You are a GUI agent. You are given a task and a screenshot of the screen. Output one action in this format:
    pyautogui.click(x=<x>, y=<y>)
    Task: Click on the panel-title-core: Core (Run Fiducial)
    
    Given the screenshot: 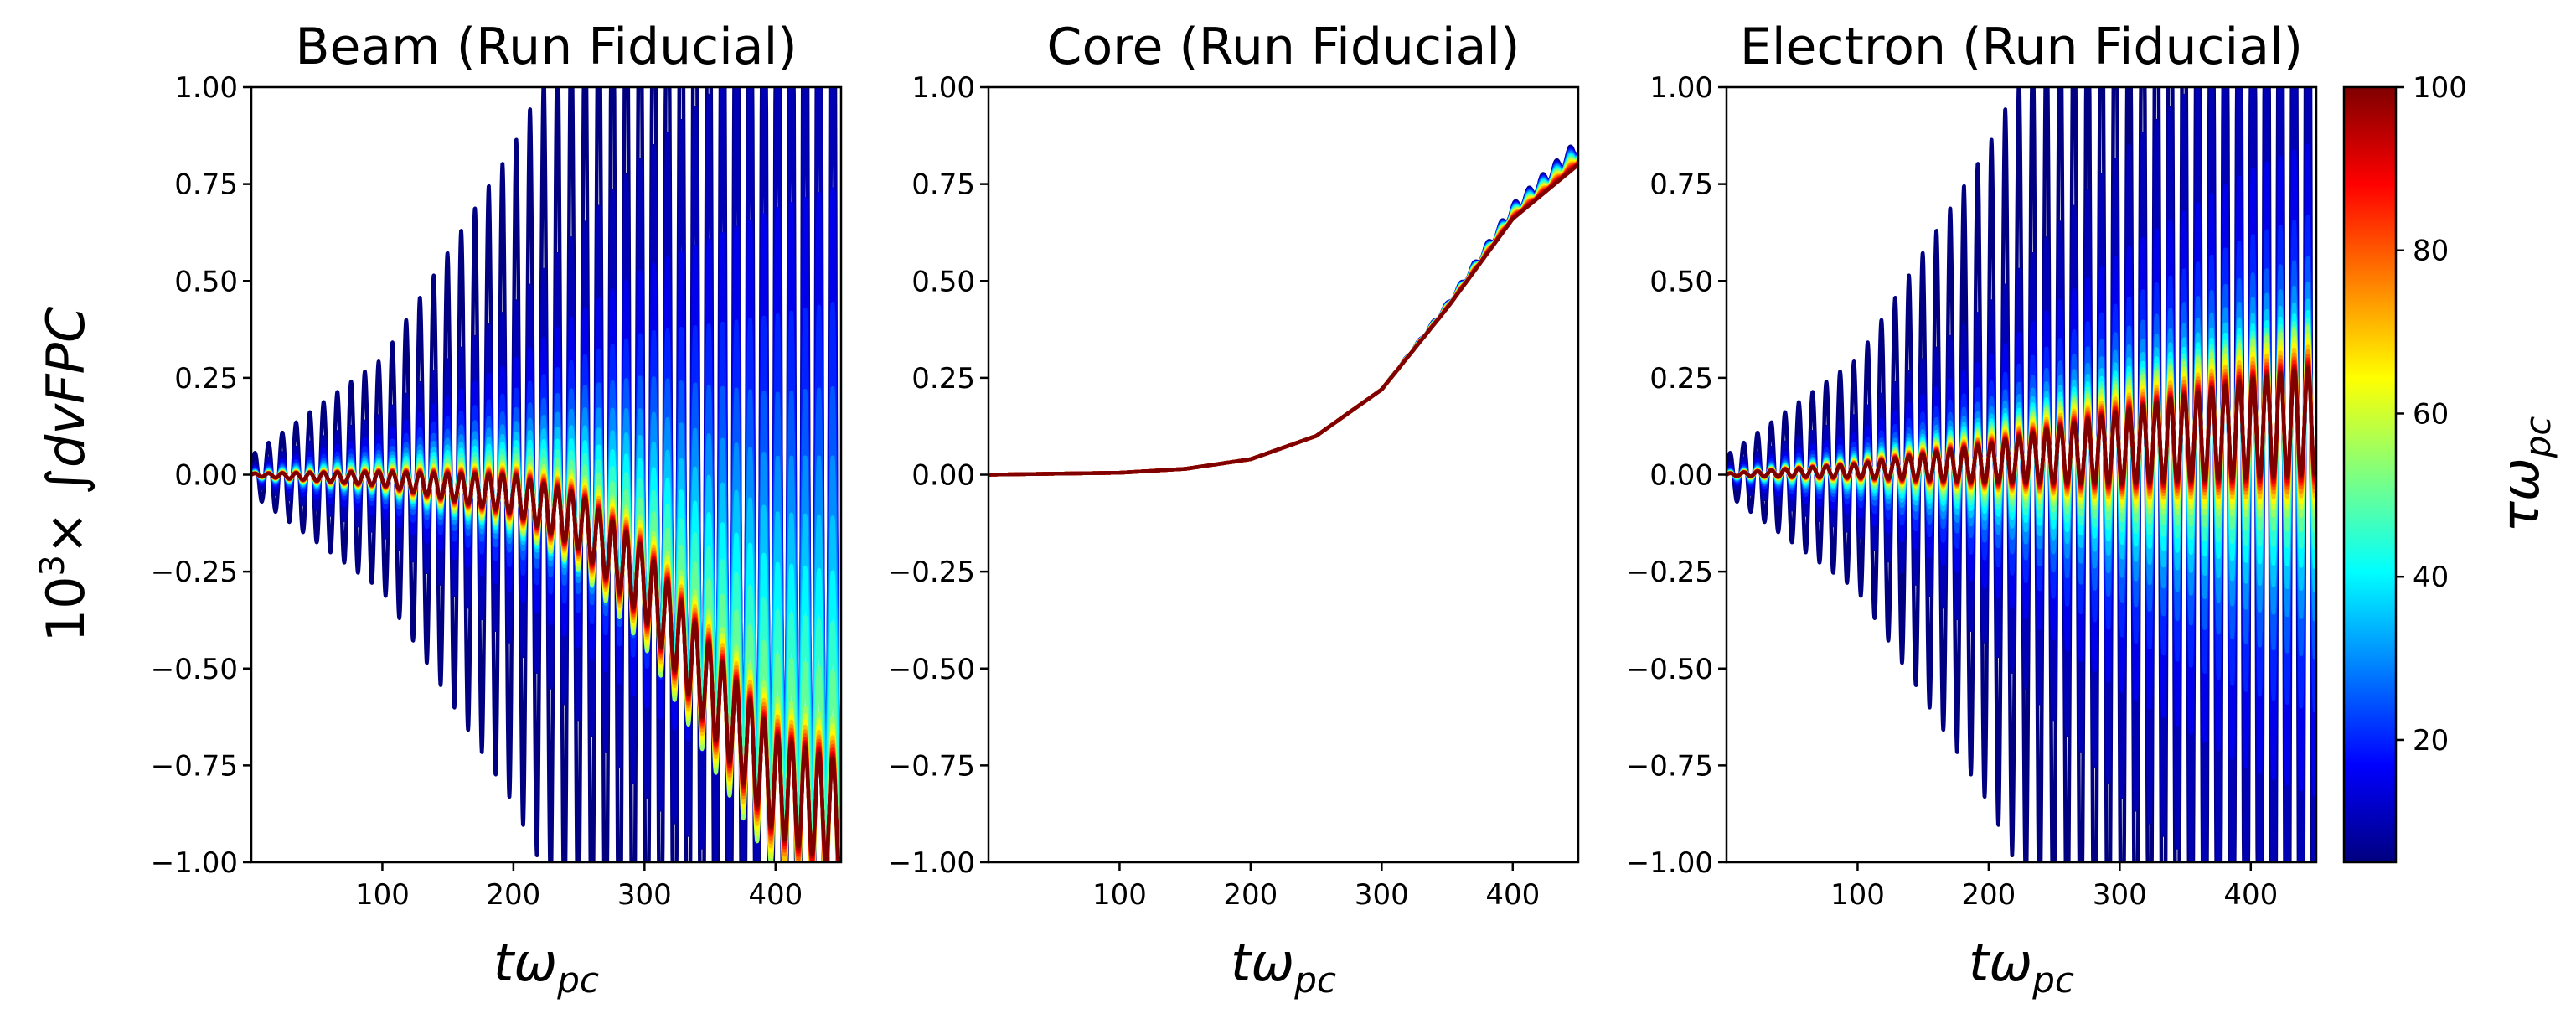 What is the action you would take?
    pyautogui.click(x=1283, y=47)
    